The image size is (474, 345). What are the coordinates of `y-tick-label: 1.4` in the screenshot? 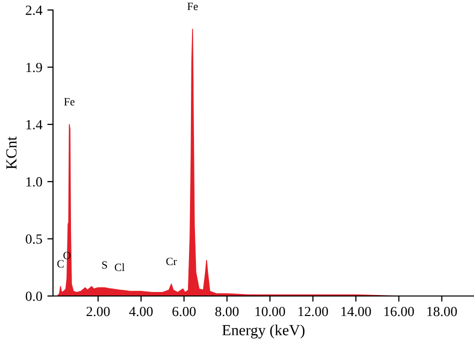 It's located at (34, 125).